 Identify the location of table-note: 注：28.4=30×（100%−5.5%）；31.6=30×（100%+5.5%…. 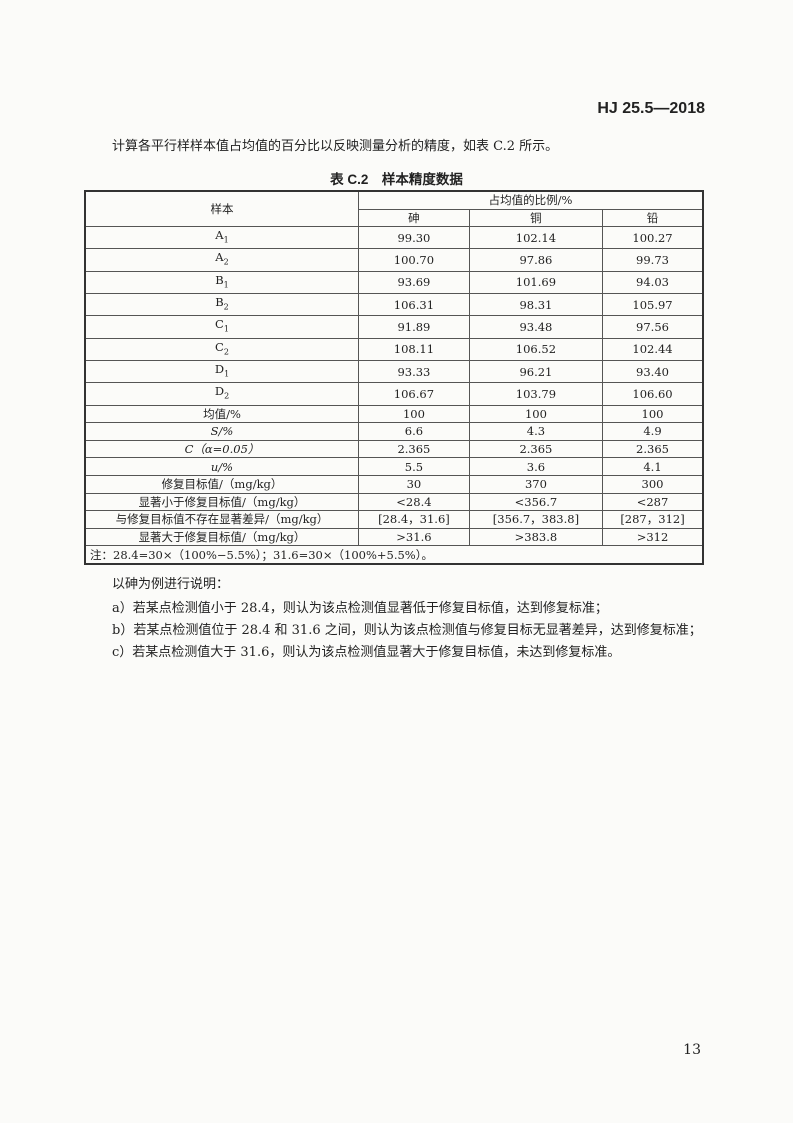
(394, 555).